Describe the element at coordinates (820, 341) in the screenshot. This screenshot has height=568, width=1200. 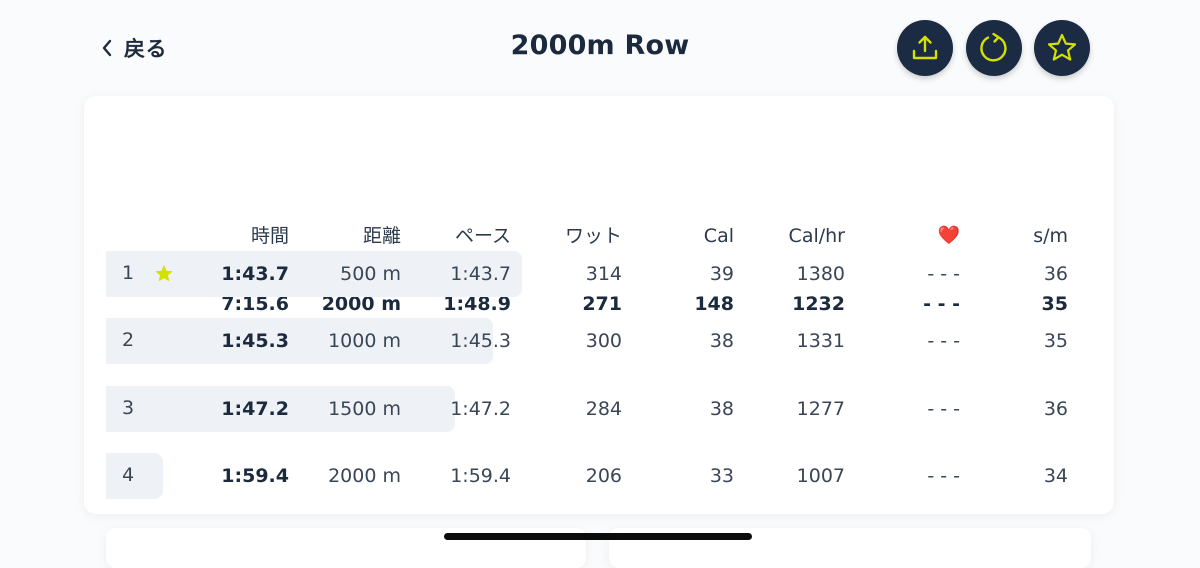
I see `split-cal-per-hour: 1331` at that location.